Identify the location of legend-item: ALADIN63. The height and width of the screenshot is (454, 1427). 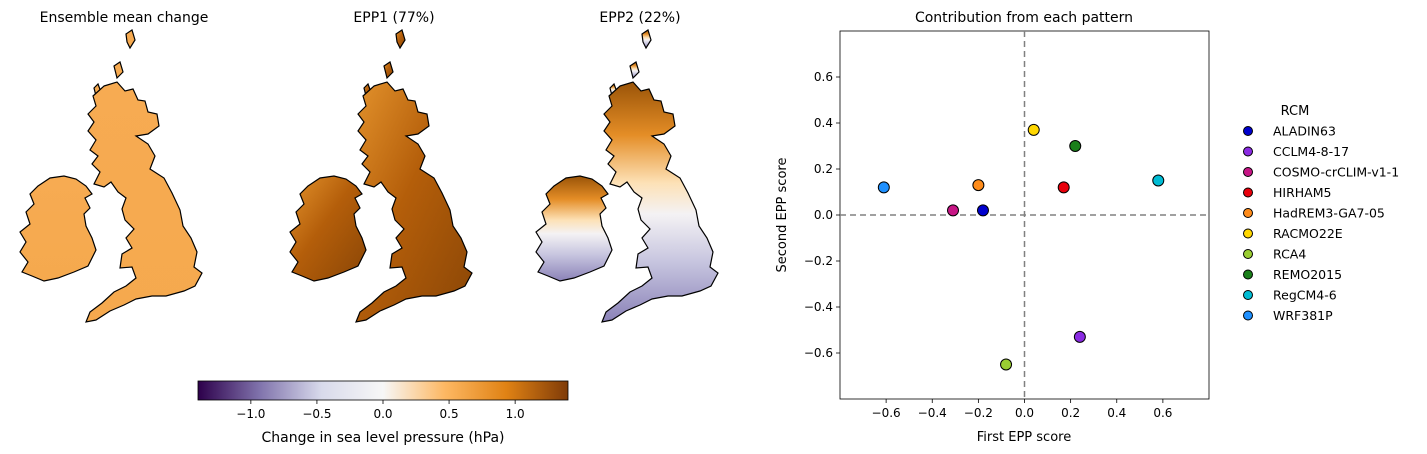
(1289, 131).